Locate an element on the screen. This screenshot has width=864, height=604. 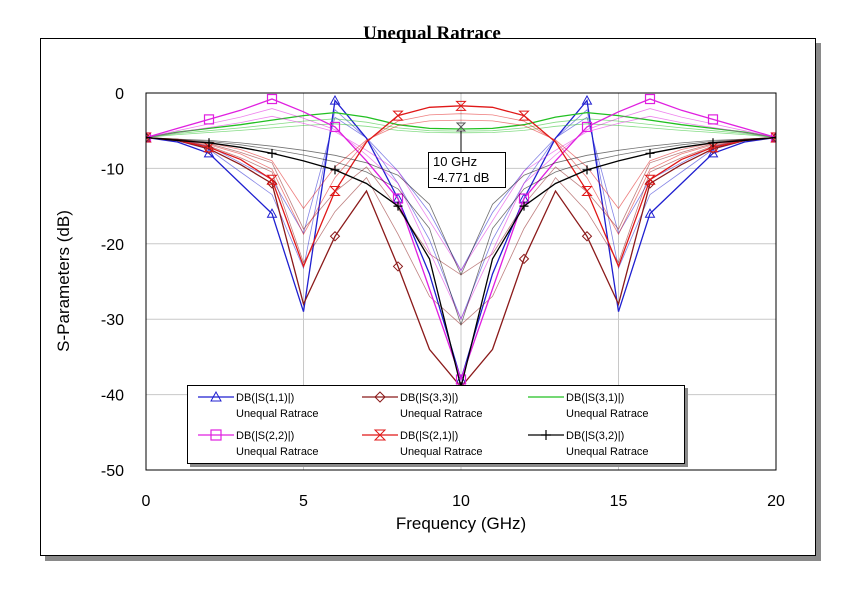
legend-entry-s32: DB(|S(3,2)|) Unequal Ratrace is located at coordinates (606, 446).